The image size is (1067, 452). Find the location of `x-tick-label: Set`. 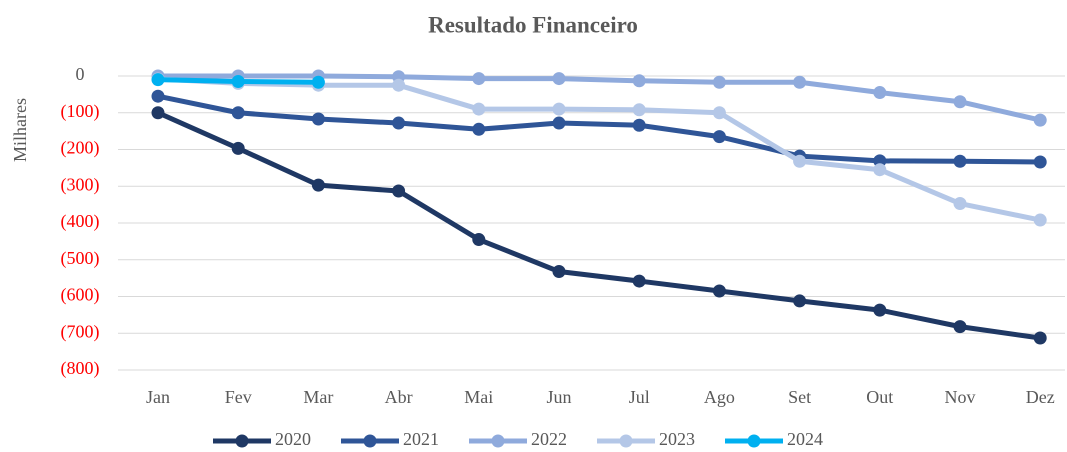

x-tick-label: Set is located at coordinates (799, 397).